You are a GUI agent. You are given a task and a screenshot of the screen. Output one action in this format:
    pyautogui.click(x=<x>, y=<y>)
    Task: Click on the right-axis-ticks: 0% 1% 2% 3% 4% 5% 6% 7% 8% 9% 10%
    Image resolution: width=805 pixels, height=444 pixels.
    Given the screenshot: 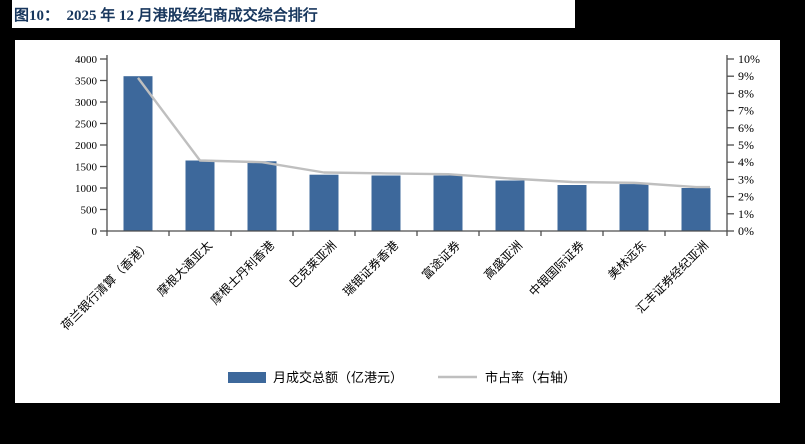 What is the action you would take?
    pyautogui.click(x=743, y=145)
    